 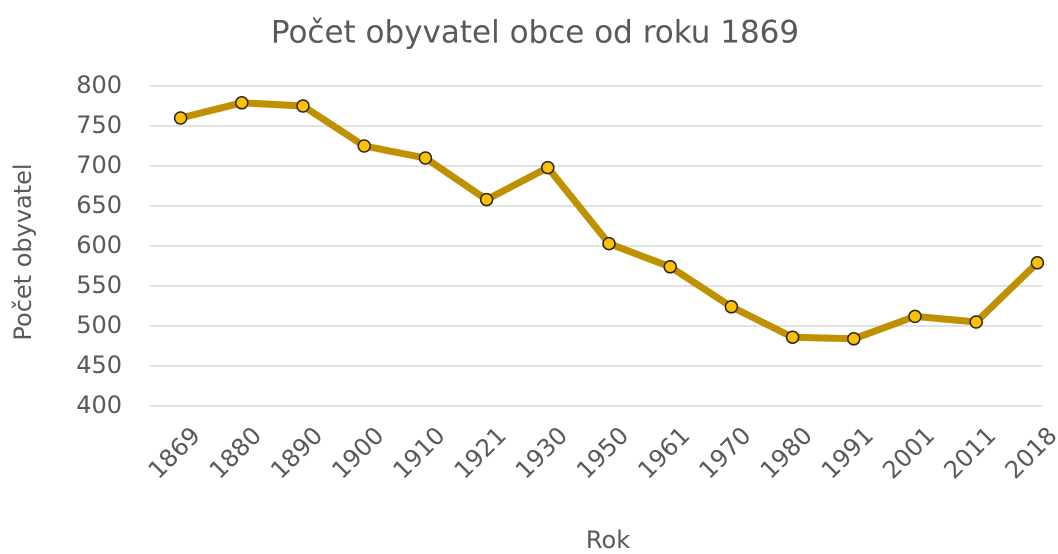 I want to click on x-tick-label: 2018, so click(x=1029, y=452).